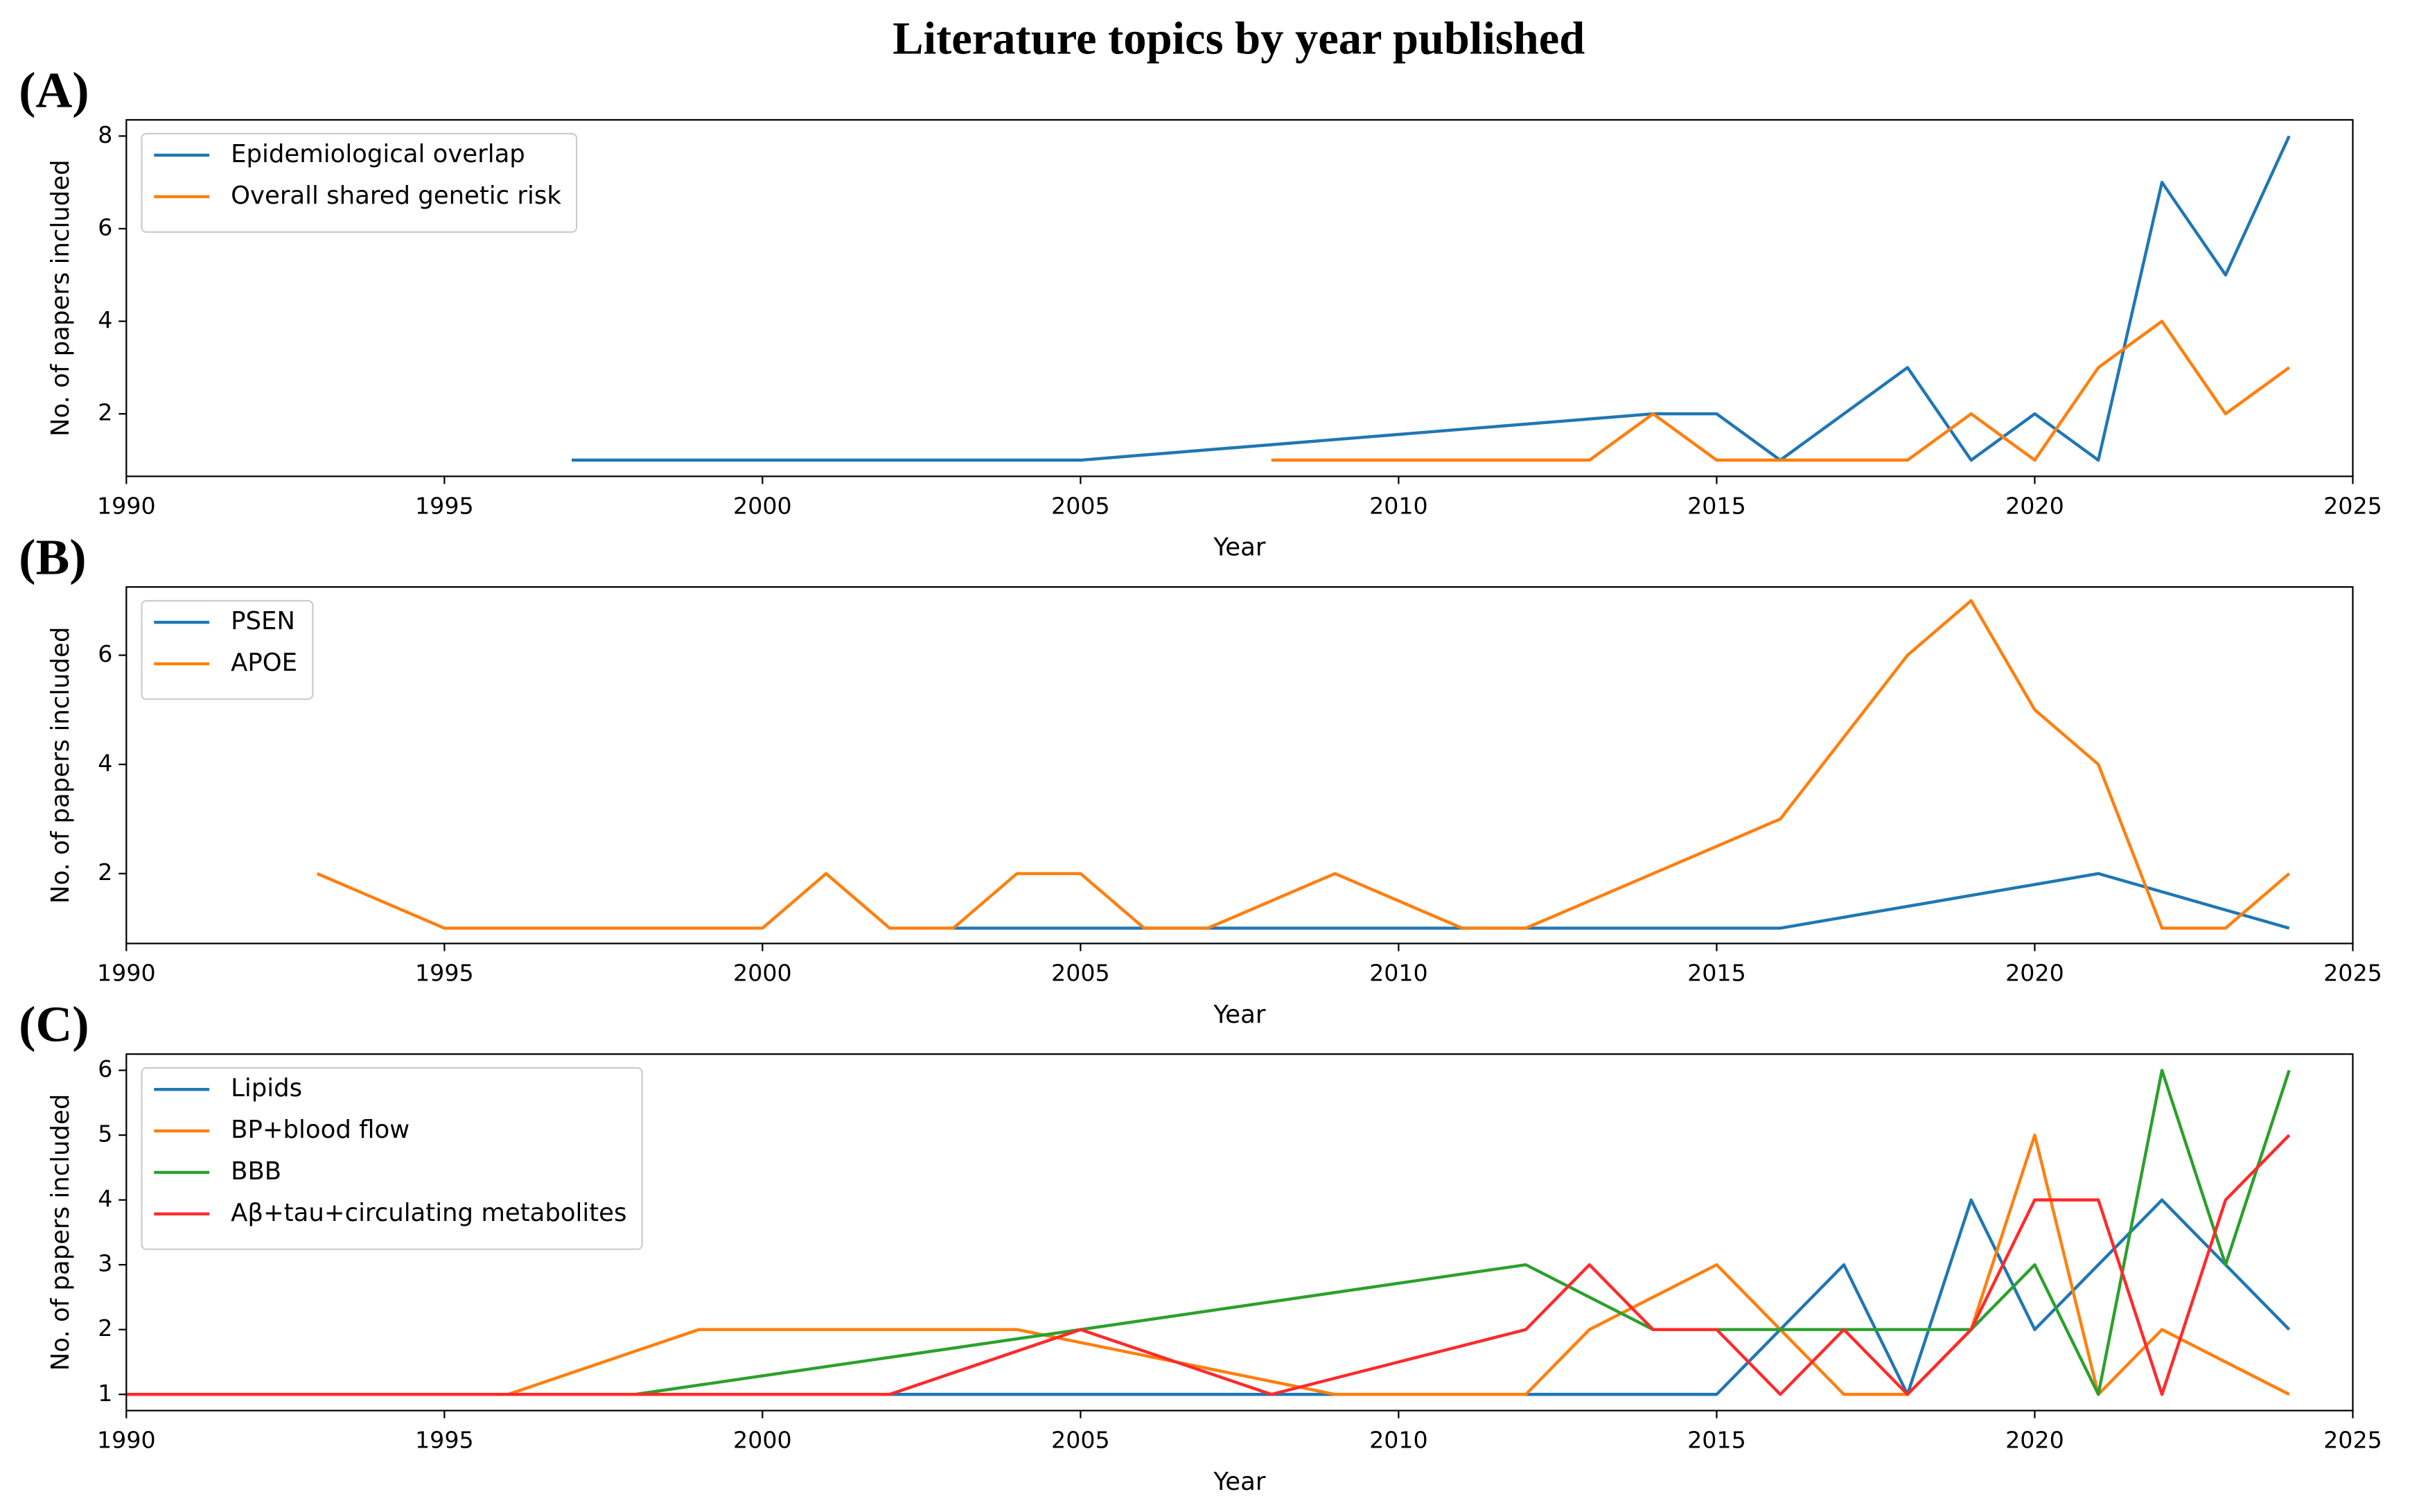  Describe the element at coordinates (378, 154) in the screenshot. I see `legend-label: Epidemiological overlap` at that location.